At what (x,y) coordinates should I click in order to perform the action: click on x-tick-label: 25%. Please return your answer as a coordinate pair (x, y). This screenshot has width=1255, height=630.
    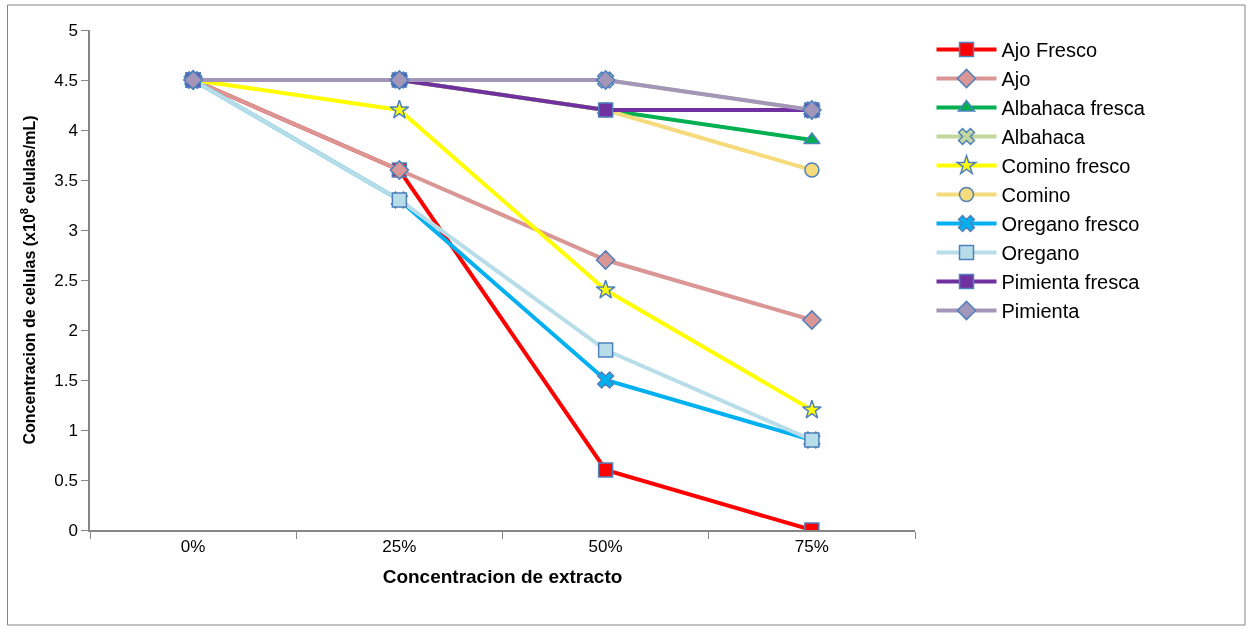
    Looking at the image, I should click on (399, 547).